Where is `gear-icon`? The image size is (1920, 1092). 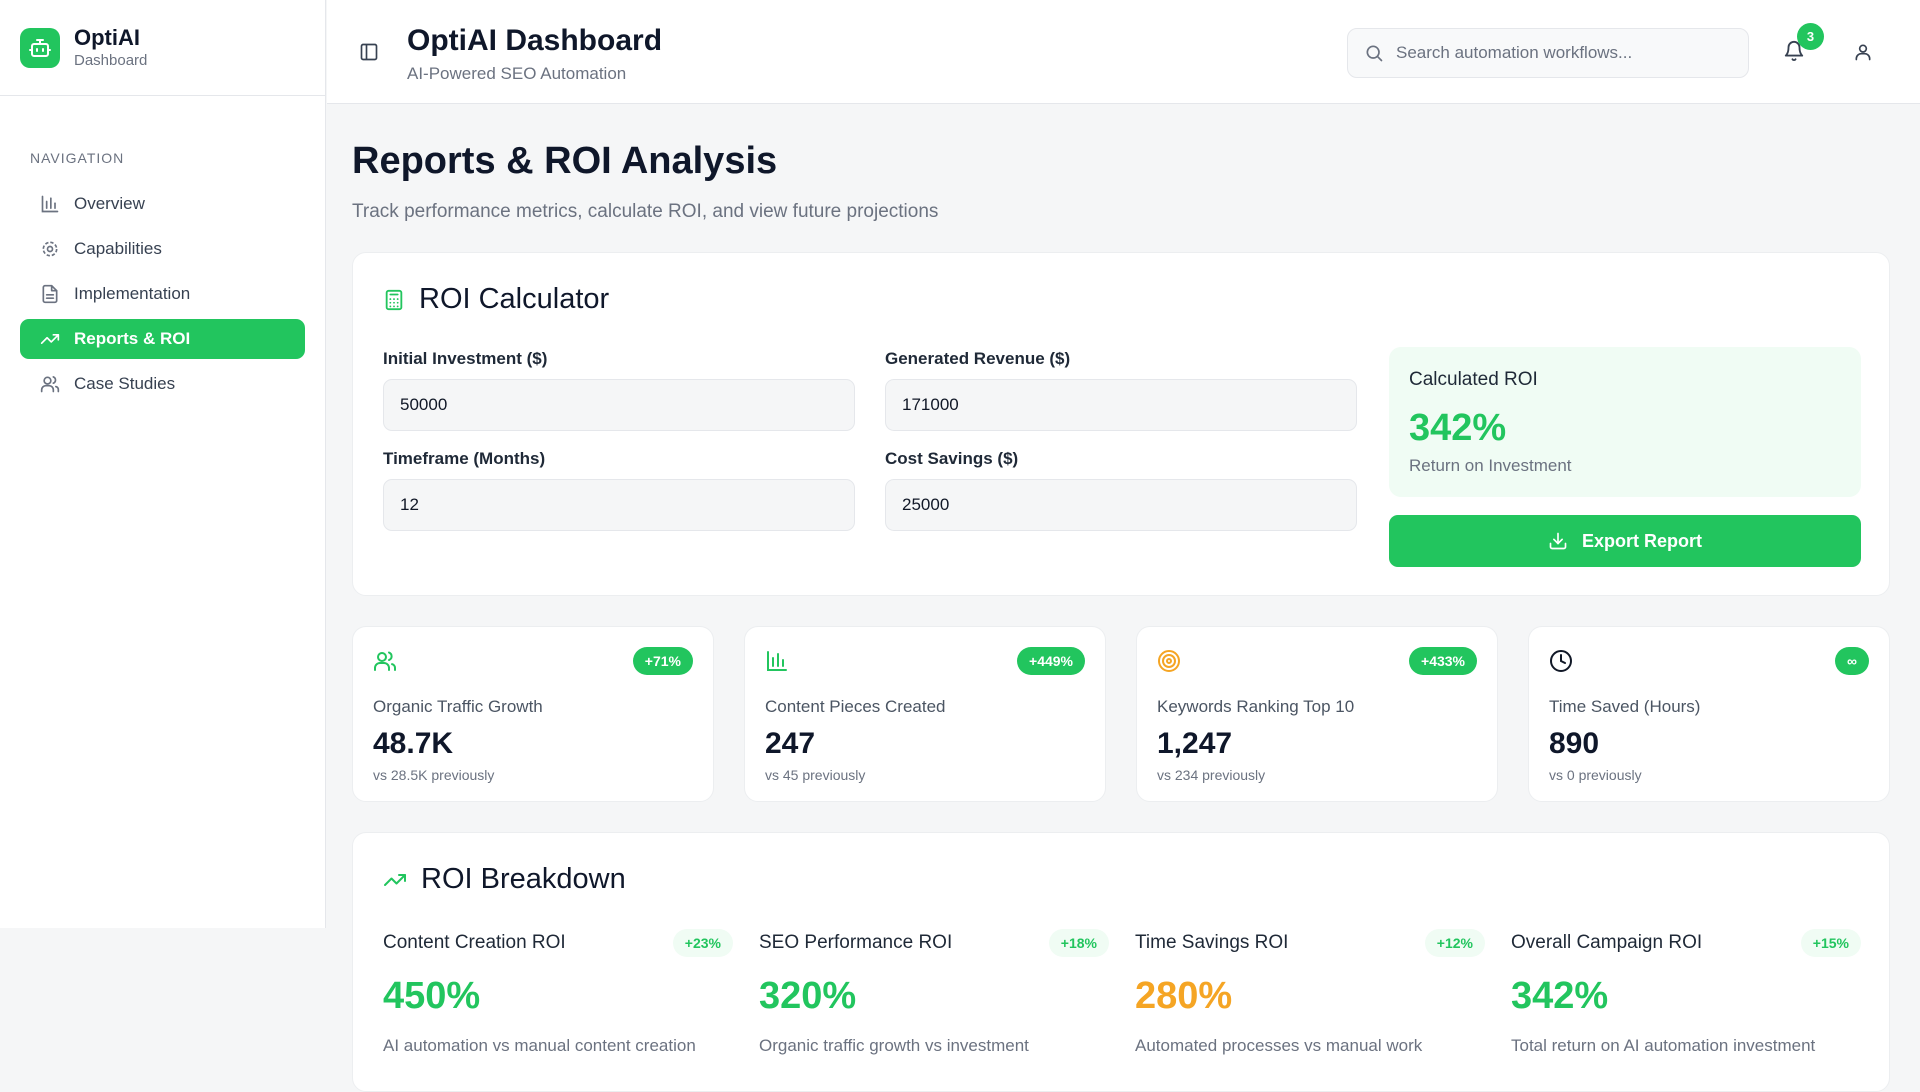 gear-icon is located at coordinates (50, 249).